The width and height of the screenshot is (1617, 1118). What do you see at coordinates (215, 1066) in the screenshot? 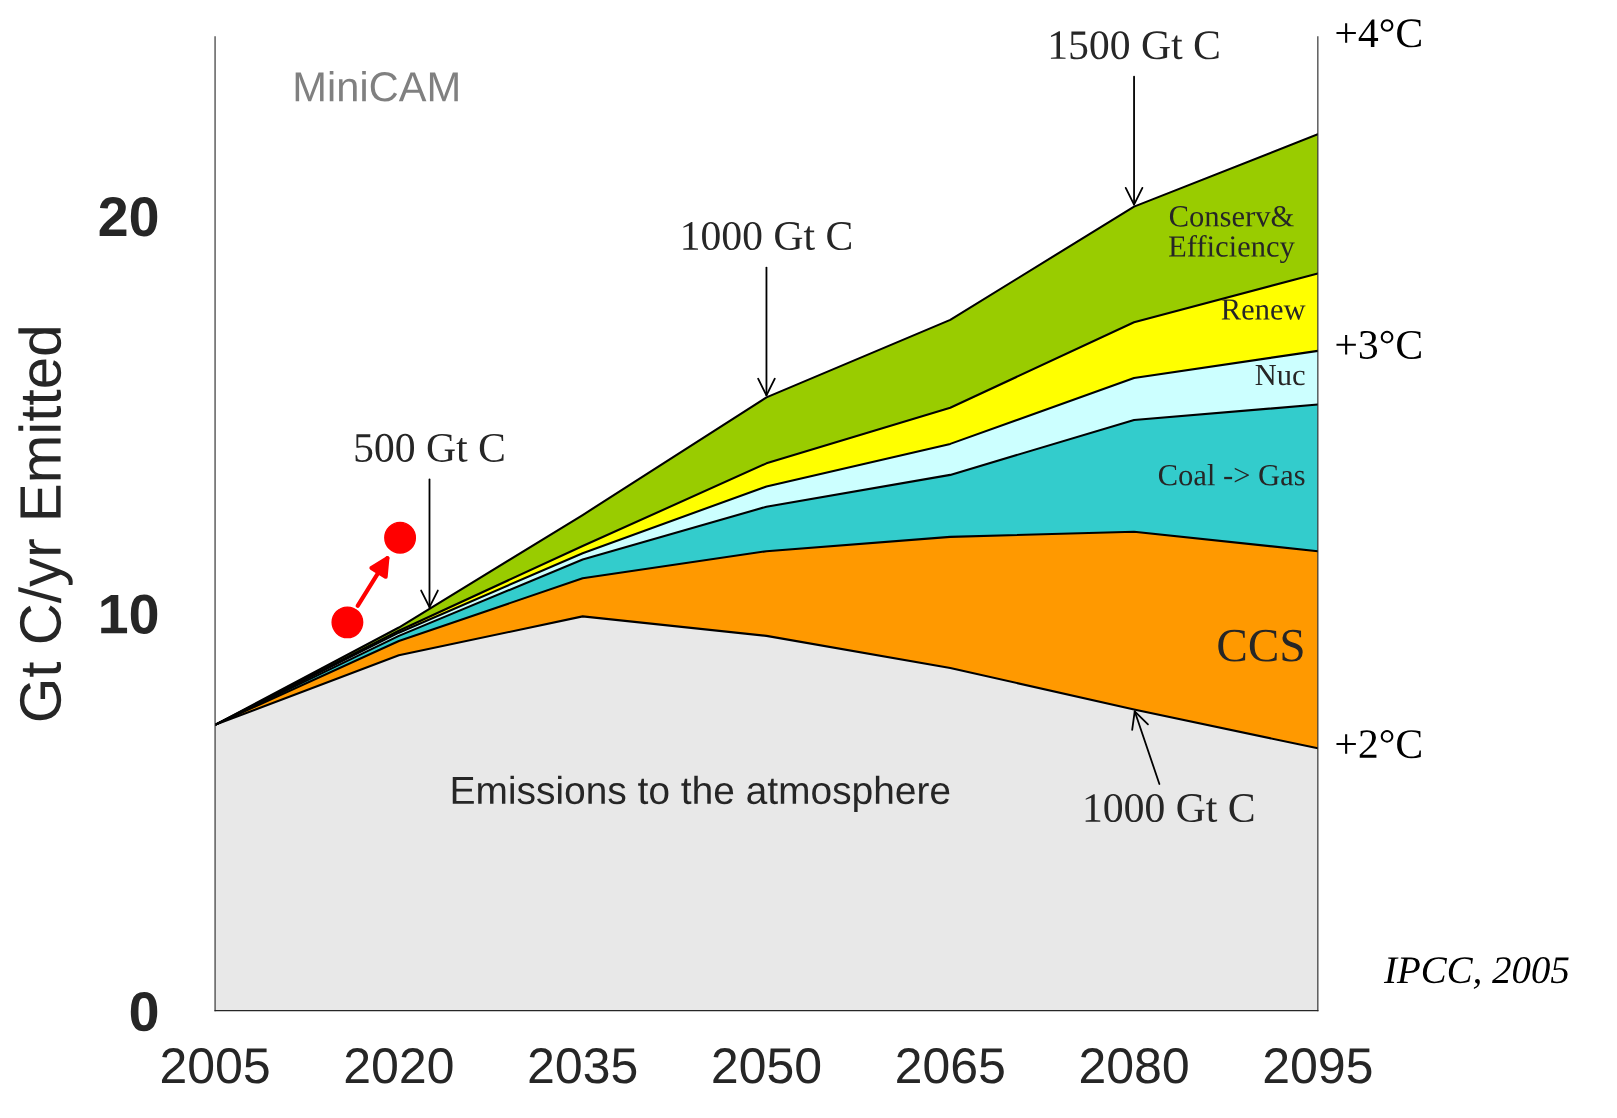
I see `x-tick-label: 2005` at bounding box center [215, 1066].